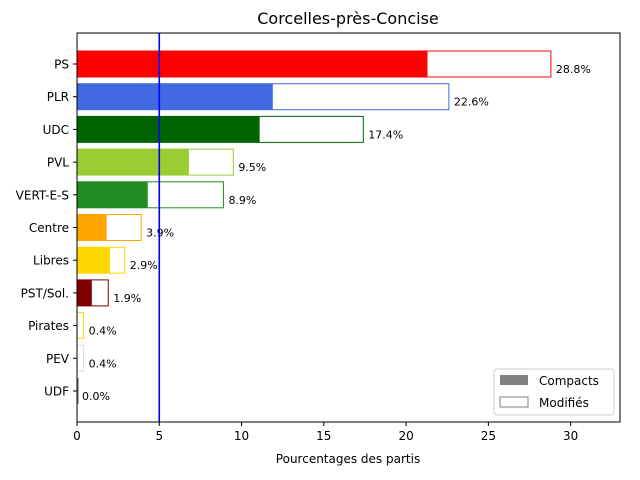  What do you see at coordinates (61, 65) in the screenshot?
I see `y-tick-label-ps: PS` at bounding box center [61, 65].